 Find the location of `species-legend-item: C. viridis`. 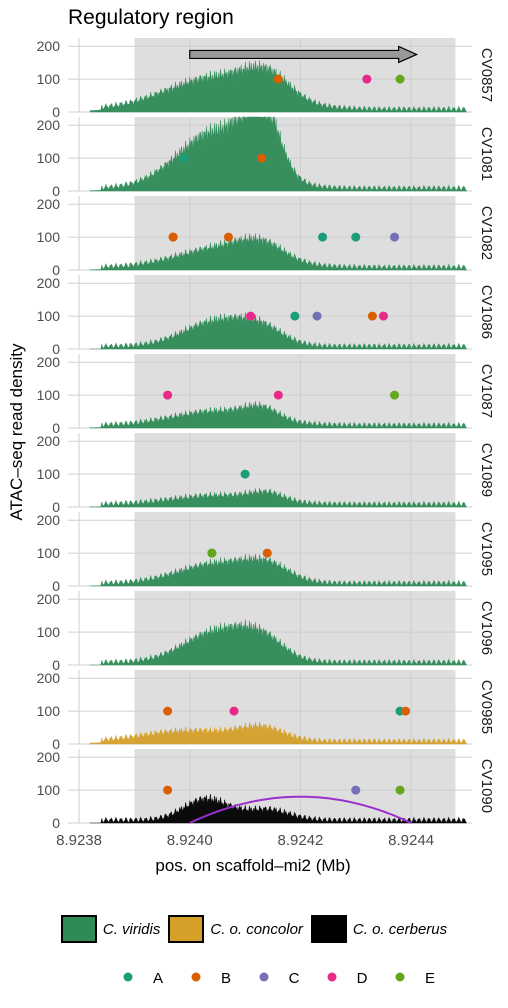

species-legend-item: C. viridis is located at coordinates (110, 929).